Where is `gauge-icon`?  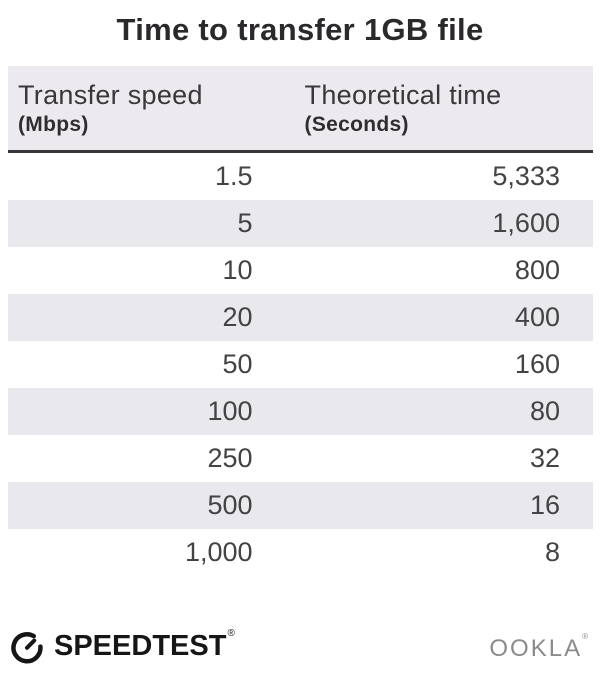
gauge-icon is located at coordinates (27, 648).